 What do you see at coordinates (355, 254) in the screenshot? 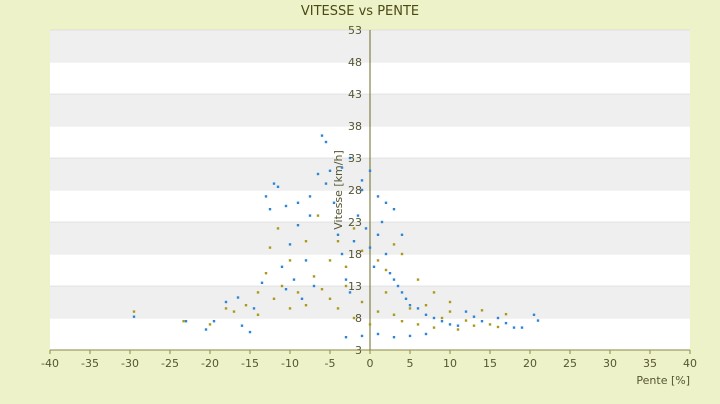
I see `y-tick-label: 18` at bounding box center [355, 254].